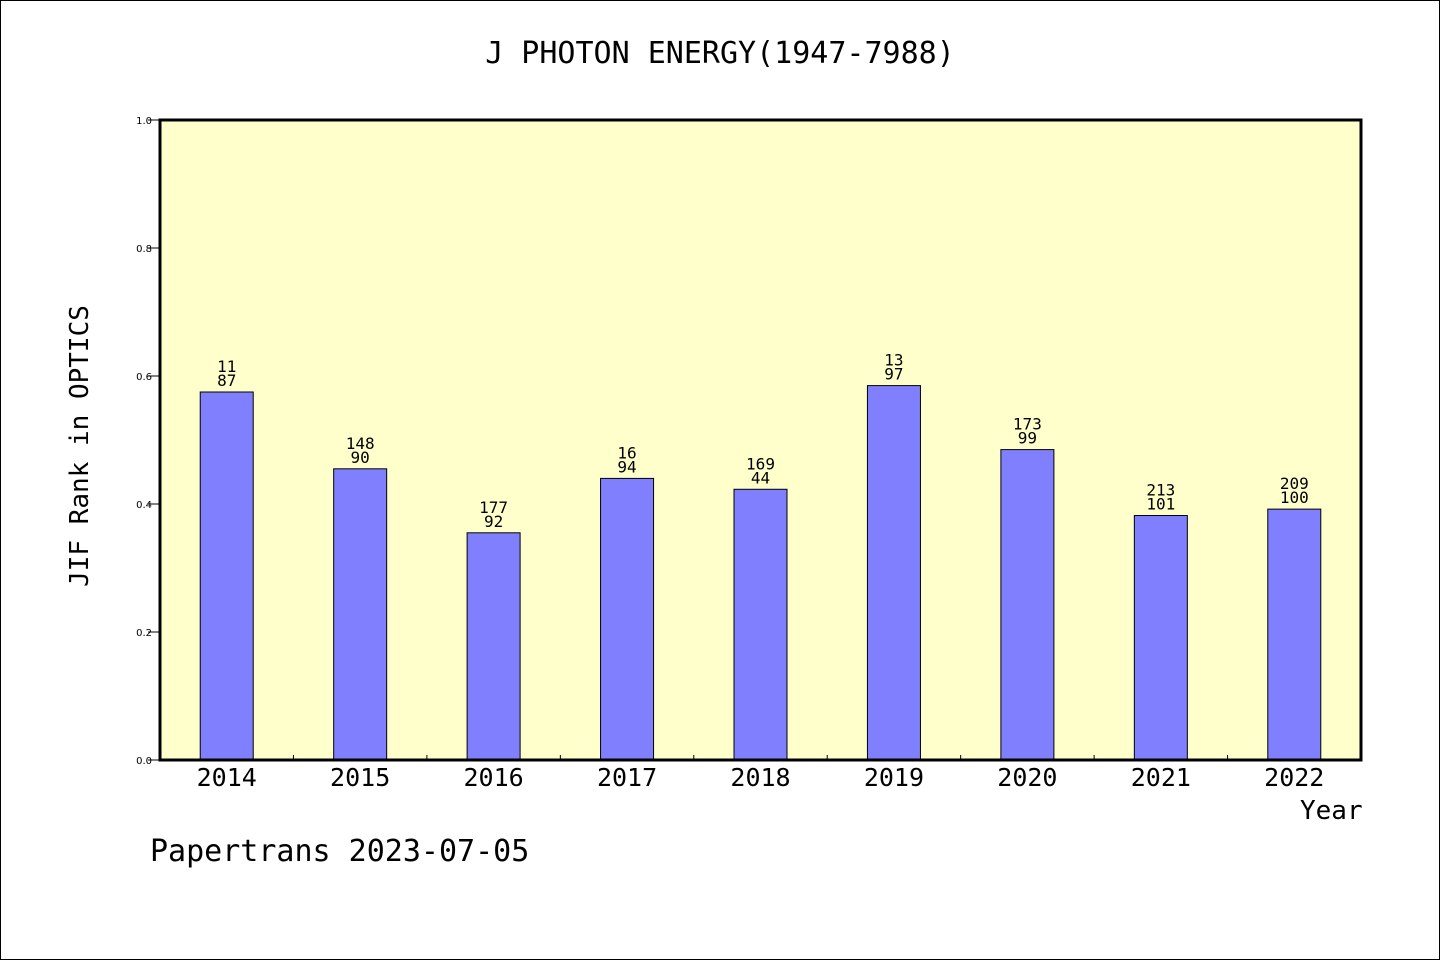 This screenshot has height=960, width=1440. What do you see at coordinates (626, 452) in the screenshot?
I see `bar-label-top: 16` at bounding box center [626, 452].